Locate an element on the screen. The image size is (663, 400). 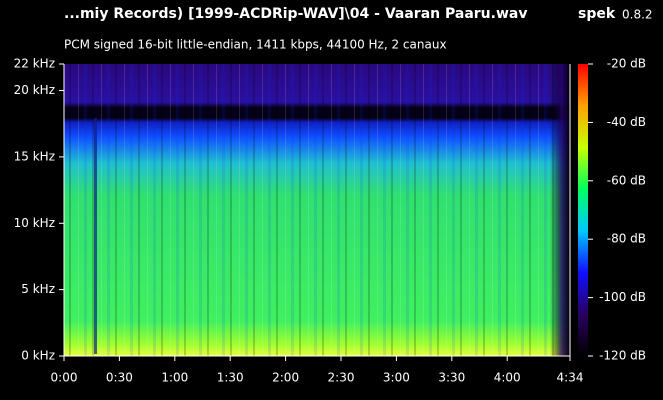
x-tick-label: 3:30 is located at coordinates (451, 378).